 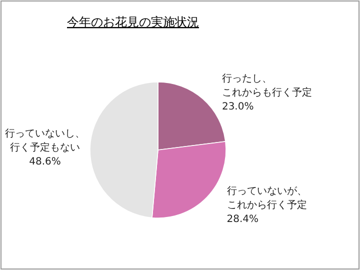 What do you see at coordinates (133, 22) in the screenshot?
I see `chart-title: 今年のお花見の実施状況` at bounding box center [133, 22].